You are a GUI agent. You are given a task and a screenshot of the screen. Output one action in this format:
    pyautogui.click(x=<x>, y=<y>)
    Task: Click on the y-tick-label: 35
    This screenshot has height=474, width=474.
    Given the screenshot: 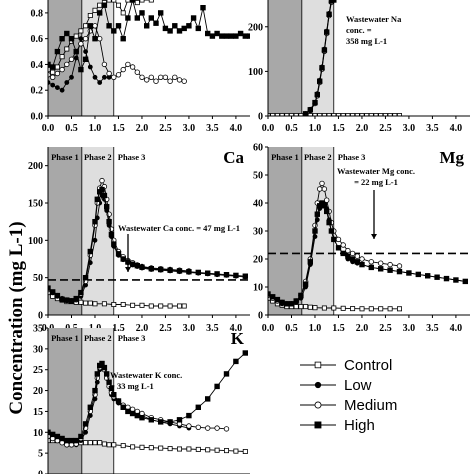 What is the action you would take?
    pyautogui.click(x=38, y=329)
    